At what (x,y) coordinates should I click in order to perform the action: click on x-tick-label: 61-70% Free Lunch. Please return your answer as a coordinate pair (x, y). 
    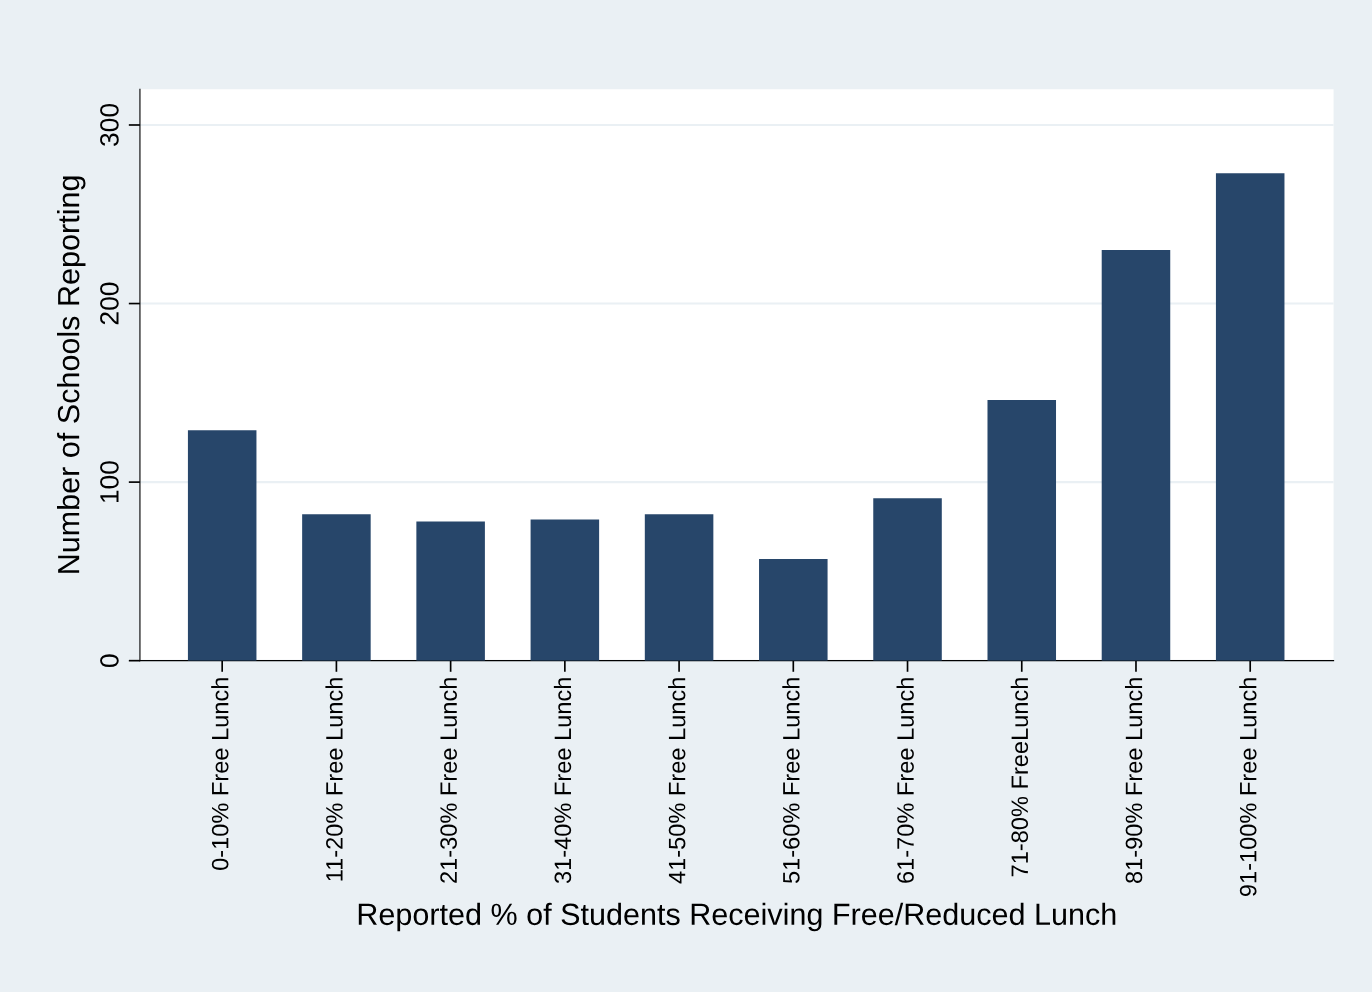
    Looking at the image, I should click on (905, 780).